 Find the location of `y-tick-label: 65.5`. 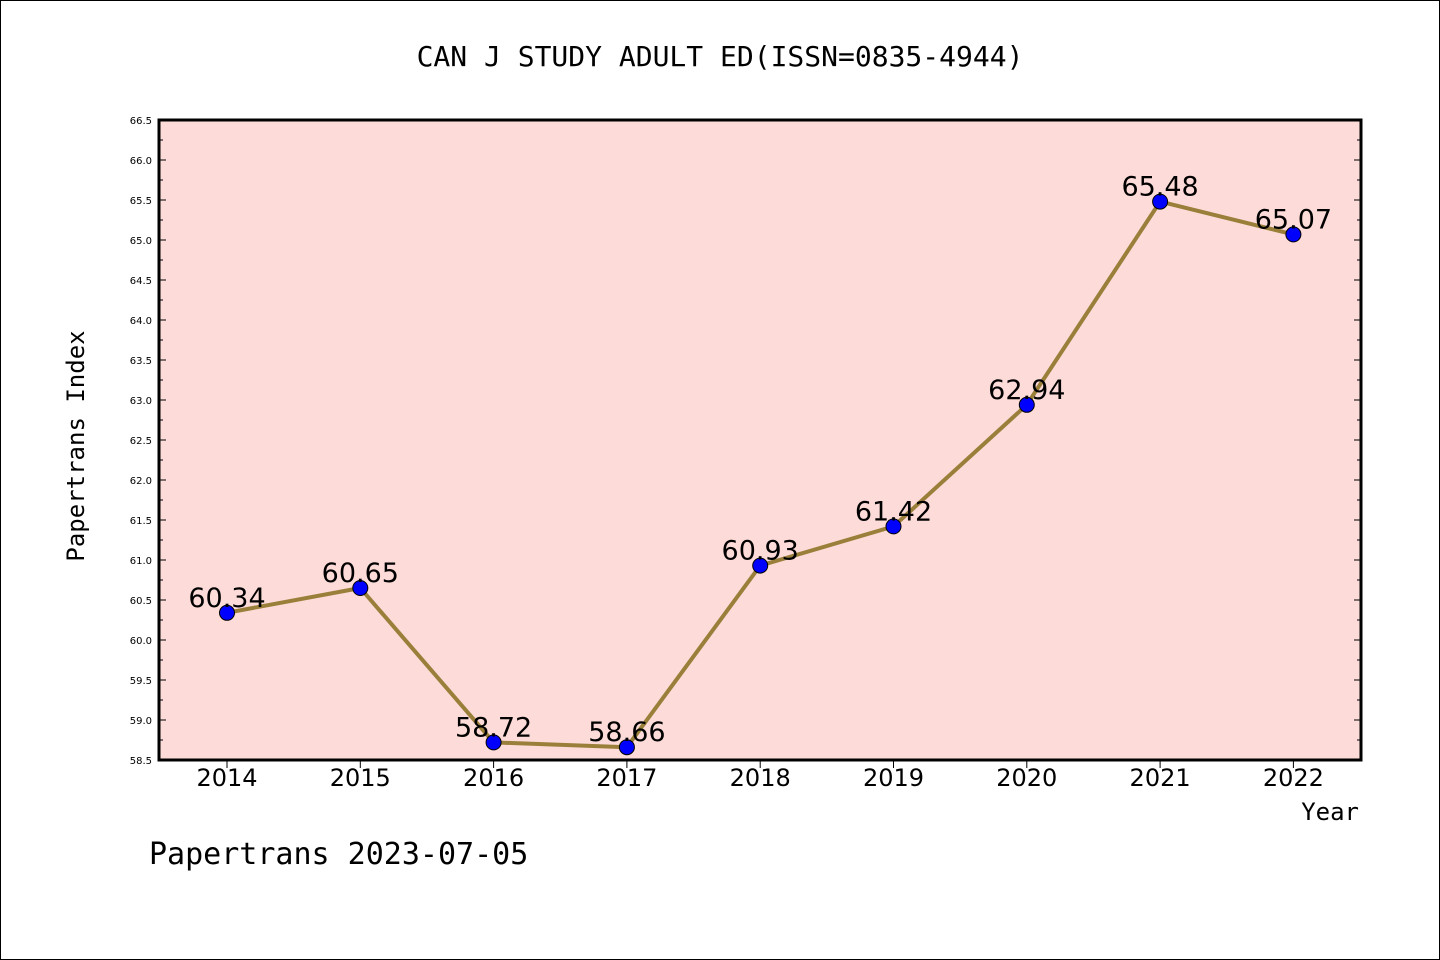

y-tick-label: 65.5 is located at coordinates (141, 201).